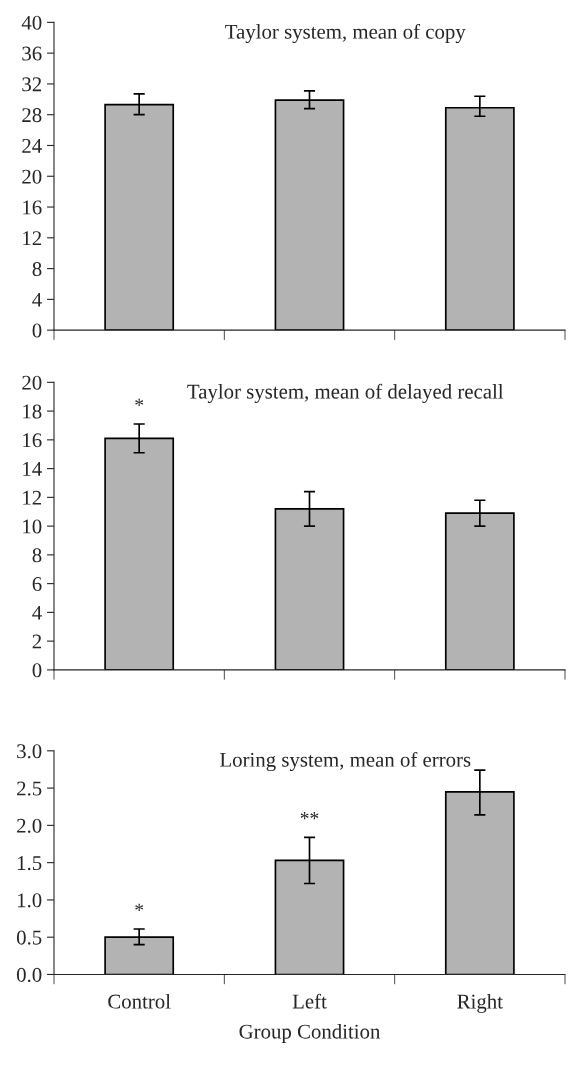 The image size is (571, 1065). What do you see at coordinates (139, 1001) in the screenshot?
I see `x-tick-label: Control` at bounding box center [139, 1001].